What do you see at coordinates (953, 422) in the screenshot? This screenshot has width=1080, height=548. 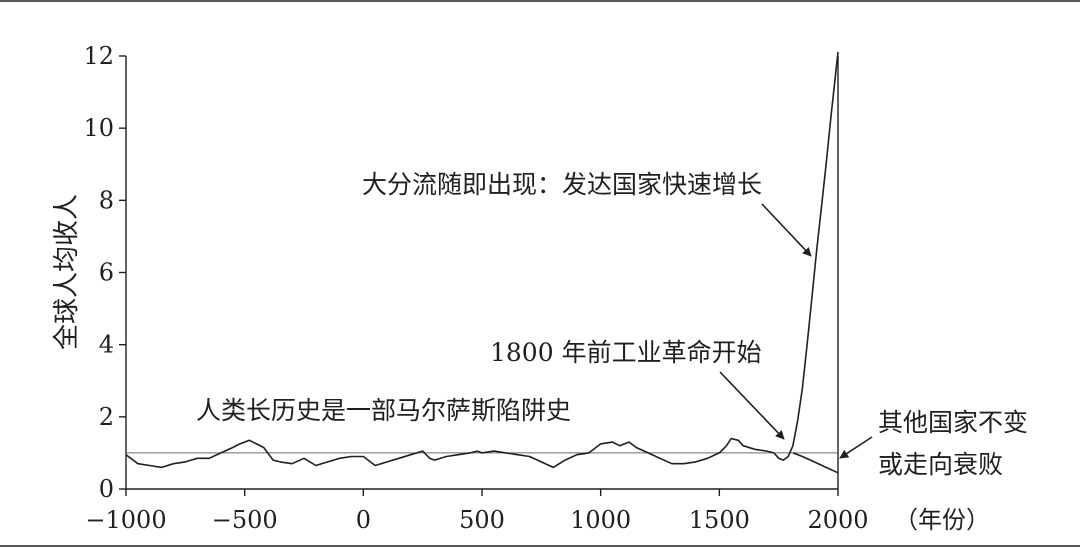 I see `annotation-other-countries-line1: 其他国家不变` at bounding box center [953, 422].